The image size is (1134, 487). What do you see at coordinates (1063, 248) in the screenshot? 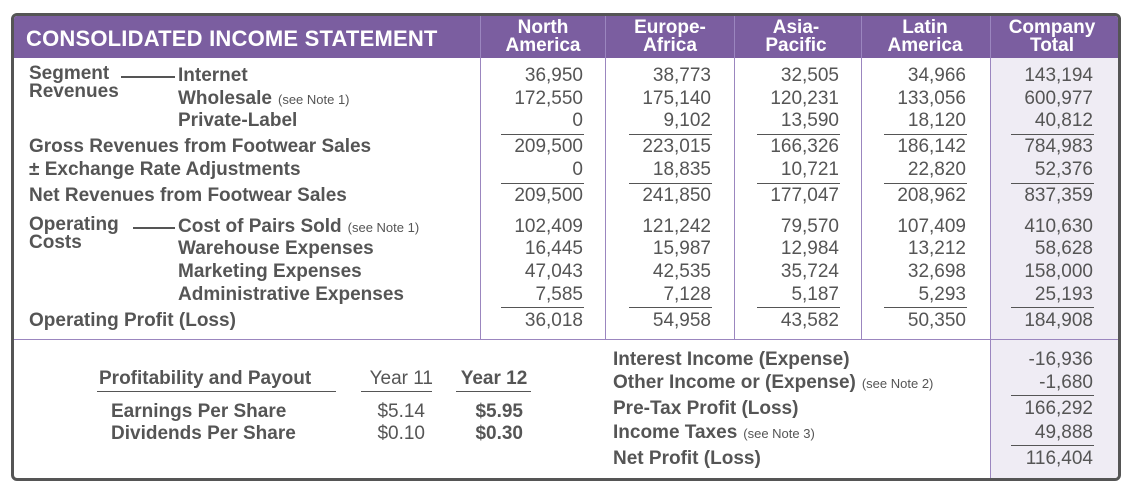
I see `cell-value: 58,628` at bounding box center [1063, 248].